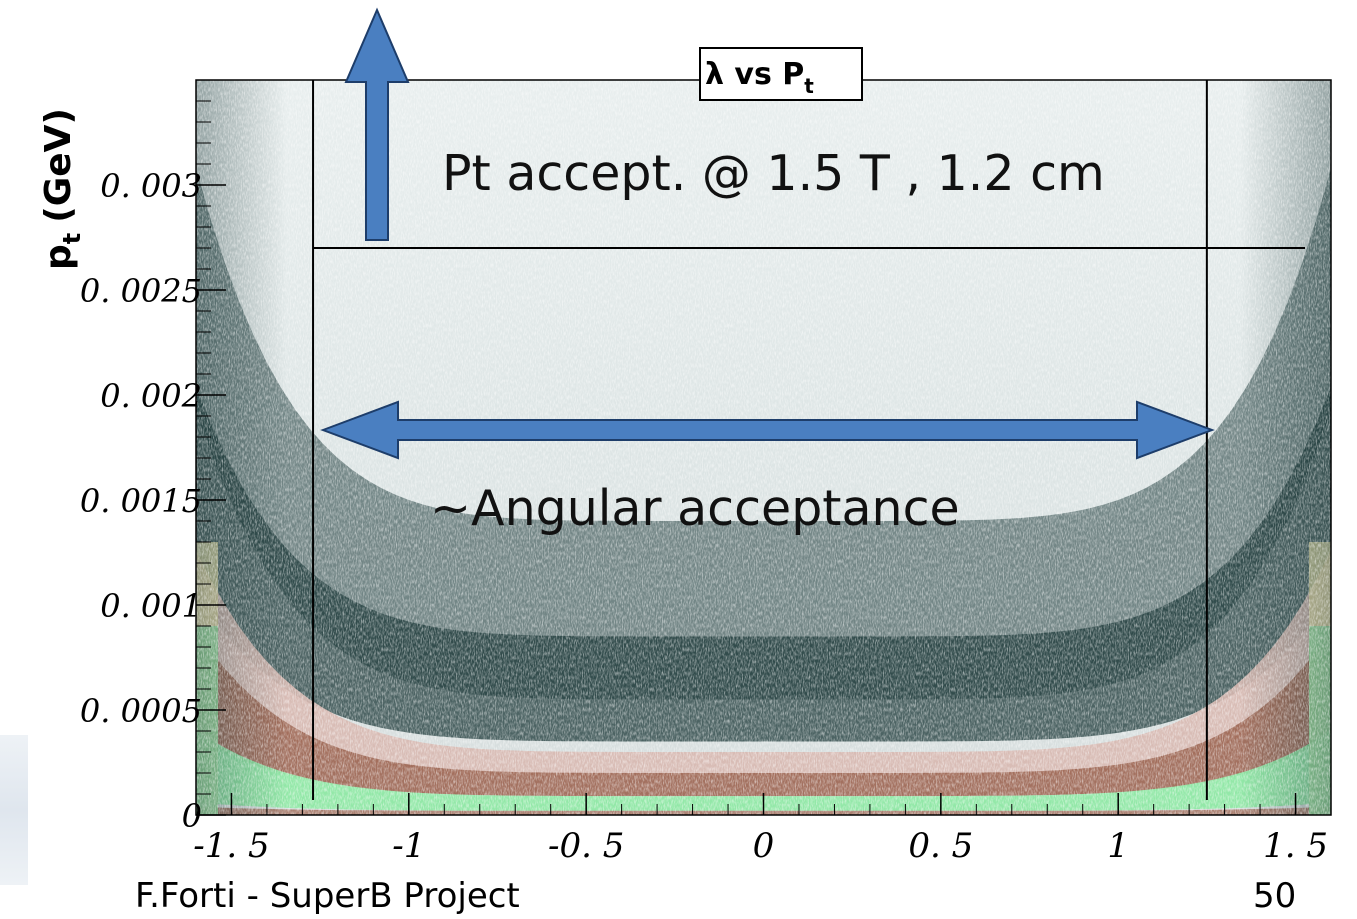 This screenshot has height=919, width=1357. What do you see at coordinates (151, 186) in the screenshot?
I see `y-tick-label: 0. 003` at bounding box center [151, 186].